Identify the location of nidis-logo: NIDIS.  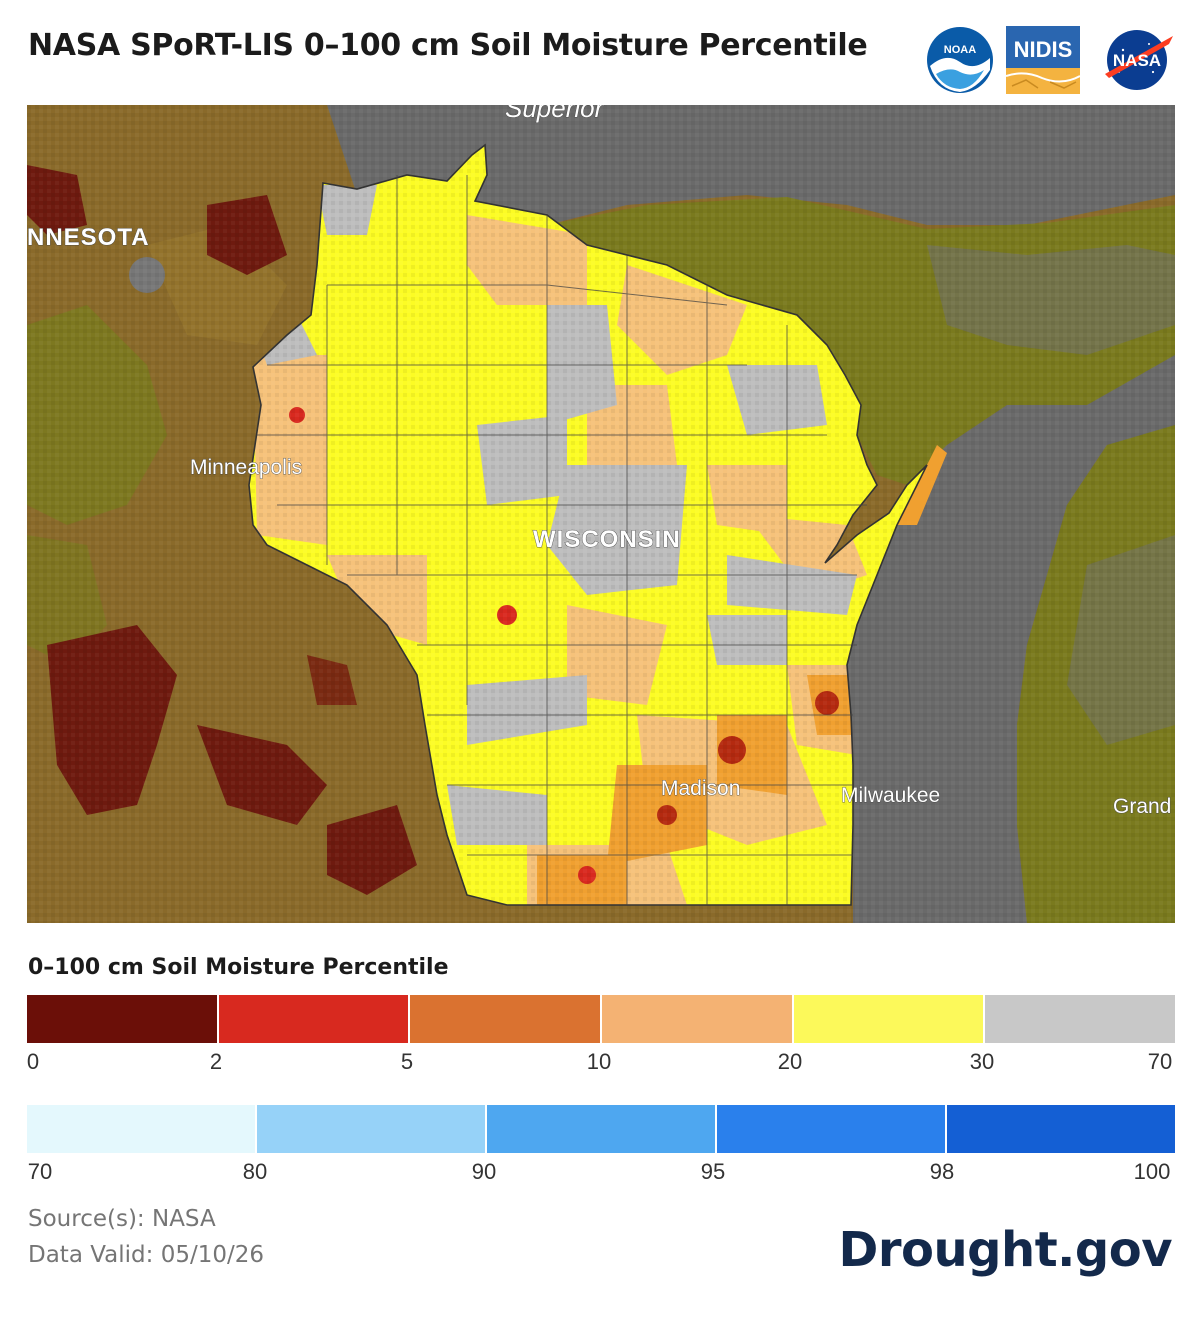
(1043, 60).